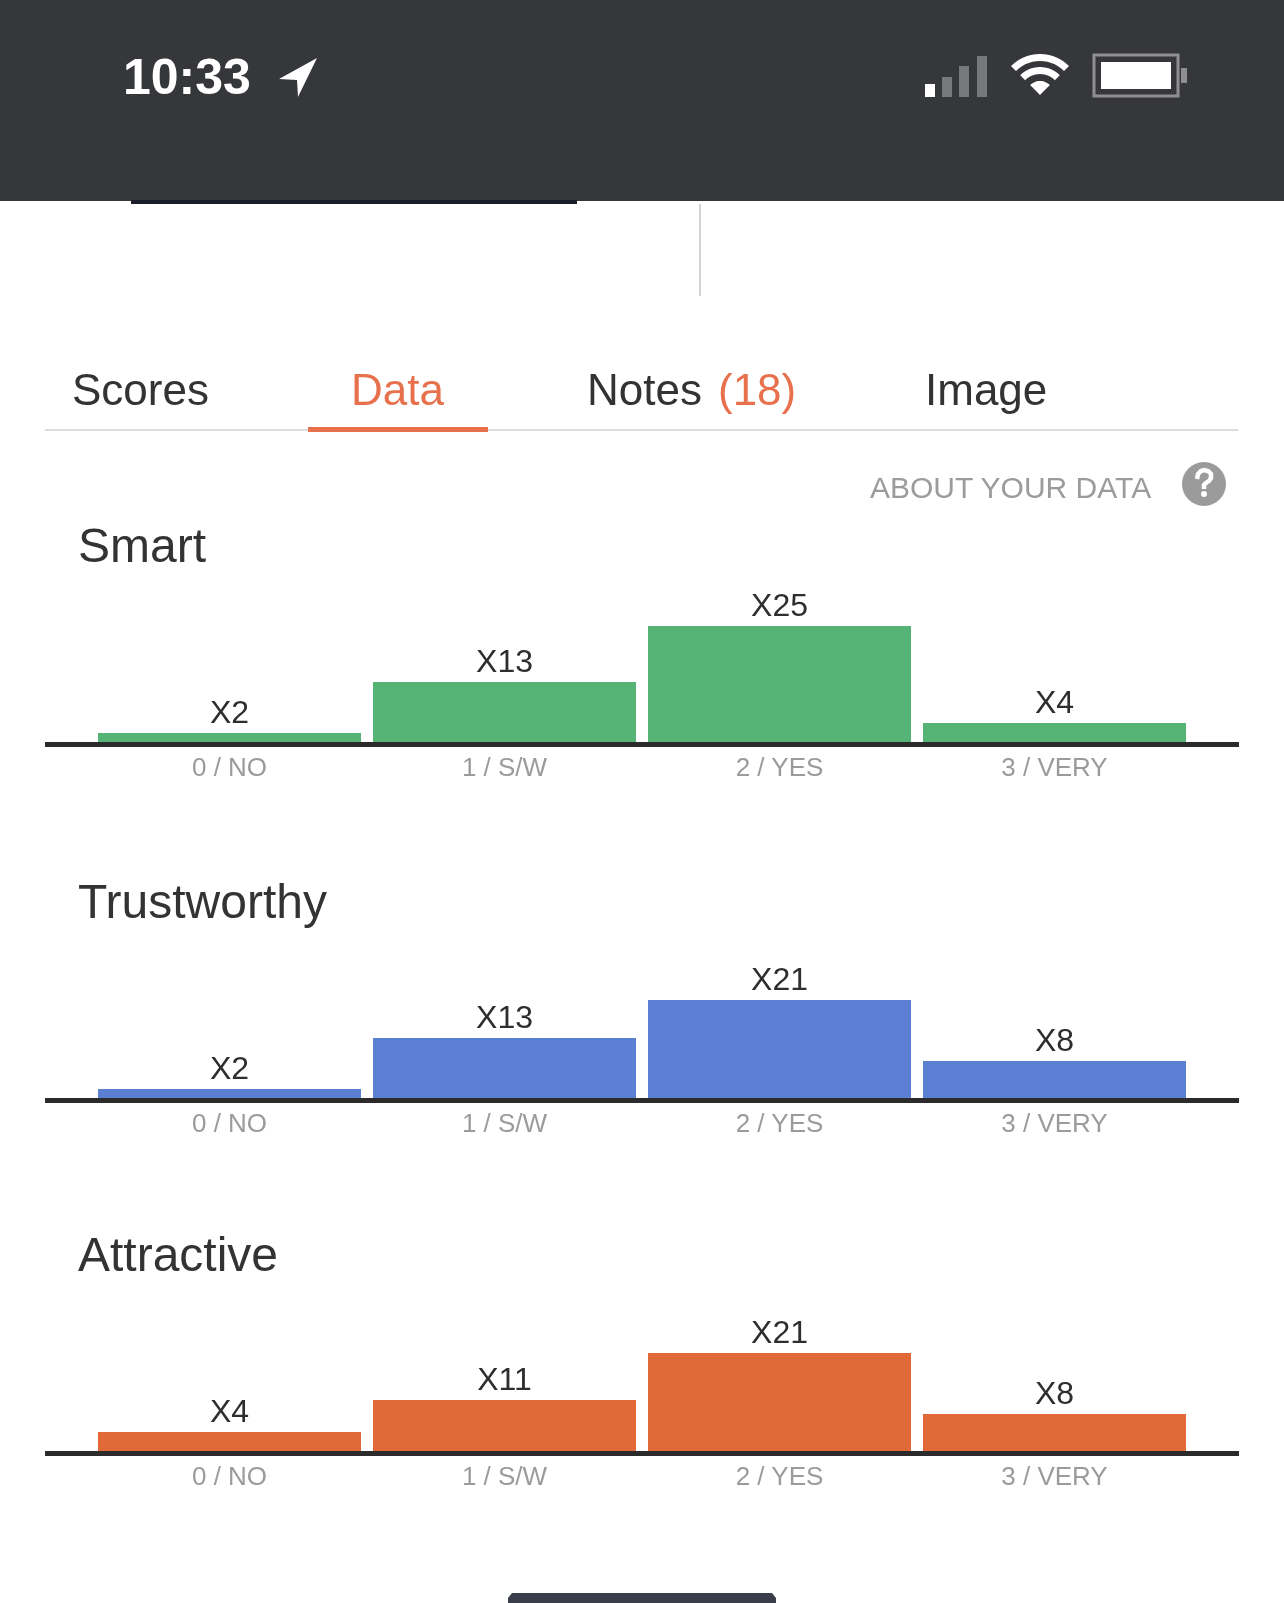 This screenshot has width=1284, height=1603. I want to click on text: Notes, so click(644, 389).